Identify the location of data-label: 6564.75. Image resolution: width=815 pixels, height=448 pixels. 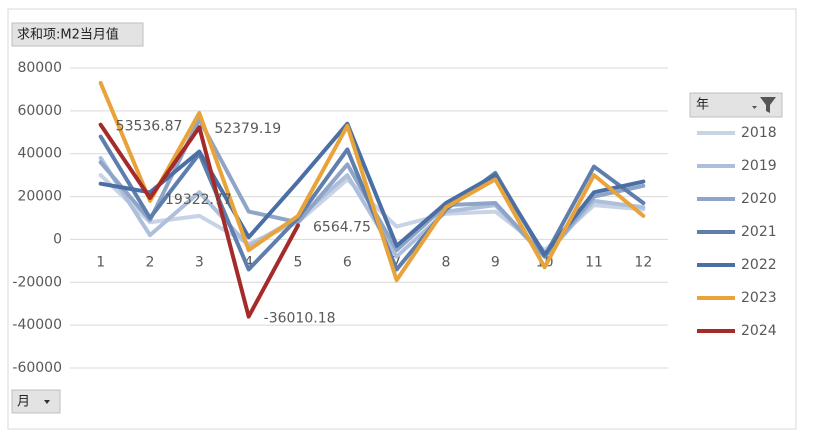
(342, 227).